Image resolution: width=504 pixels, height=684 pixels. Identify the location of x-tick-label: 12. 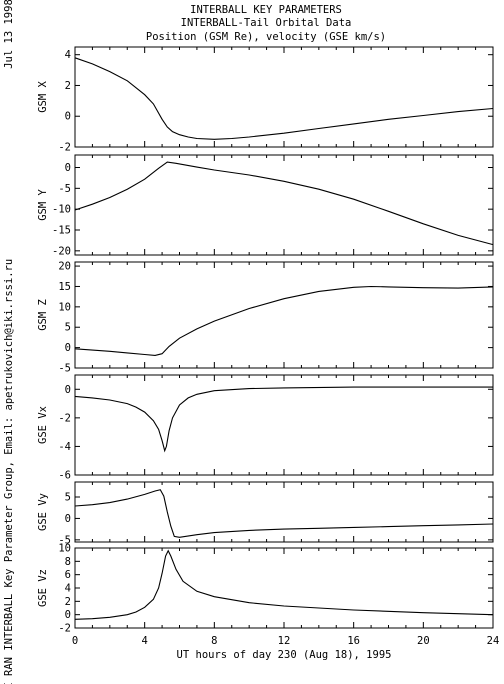
(284, 641).